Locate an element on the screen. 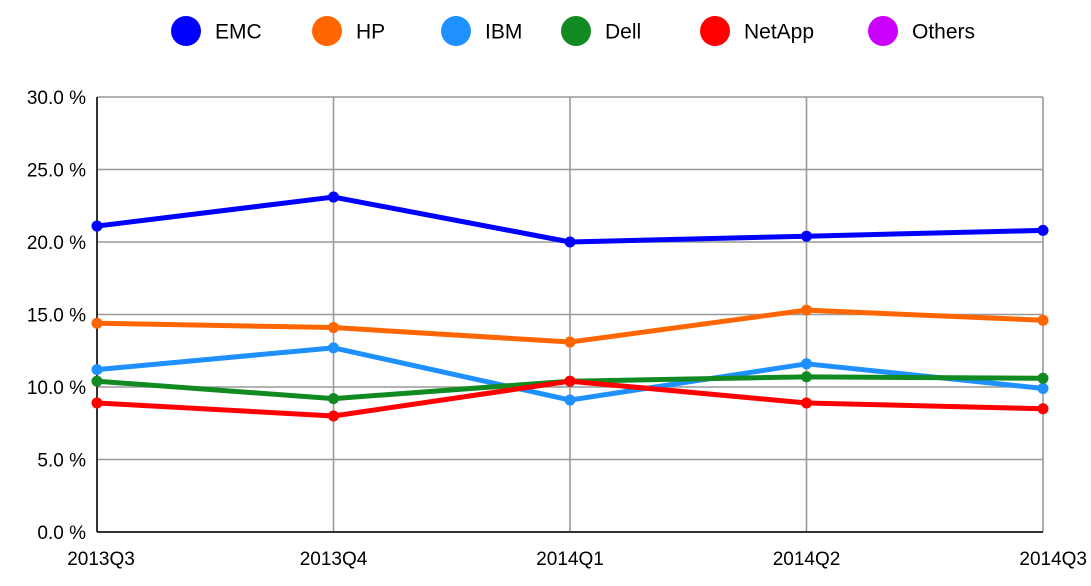 This screenshot has height=586, width=1091. x-tick-label: 2014Q1 is located at coordinates (570, 559).